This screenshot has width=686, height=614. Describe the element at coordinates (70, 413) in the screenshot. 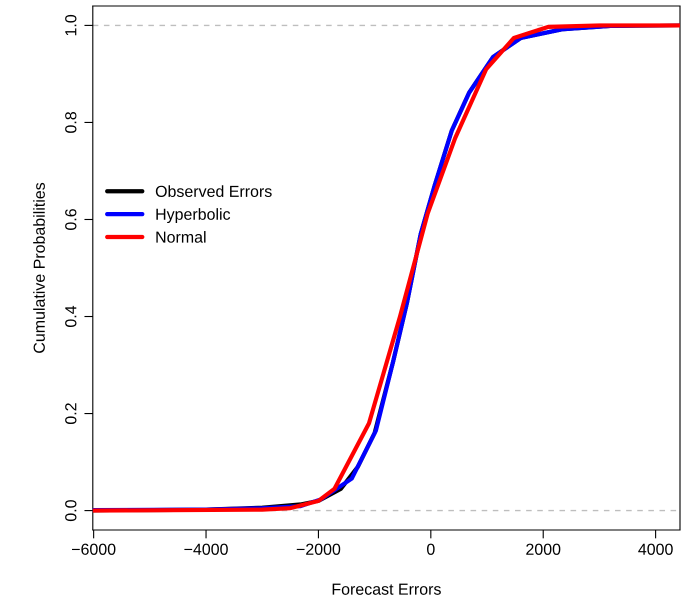

I see `y-tick-label: 0.2` at that location.